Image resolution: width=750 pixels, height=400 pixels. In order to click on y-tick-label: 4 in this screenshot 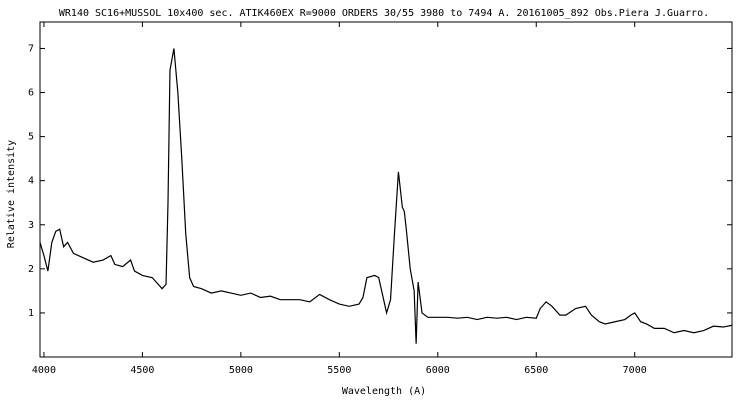, I will do `click(31, 181)`.